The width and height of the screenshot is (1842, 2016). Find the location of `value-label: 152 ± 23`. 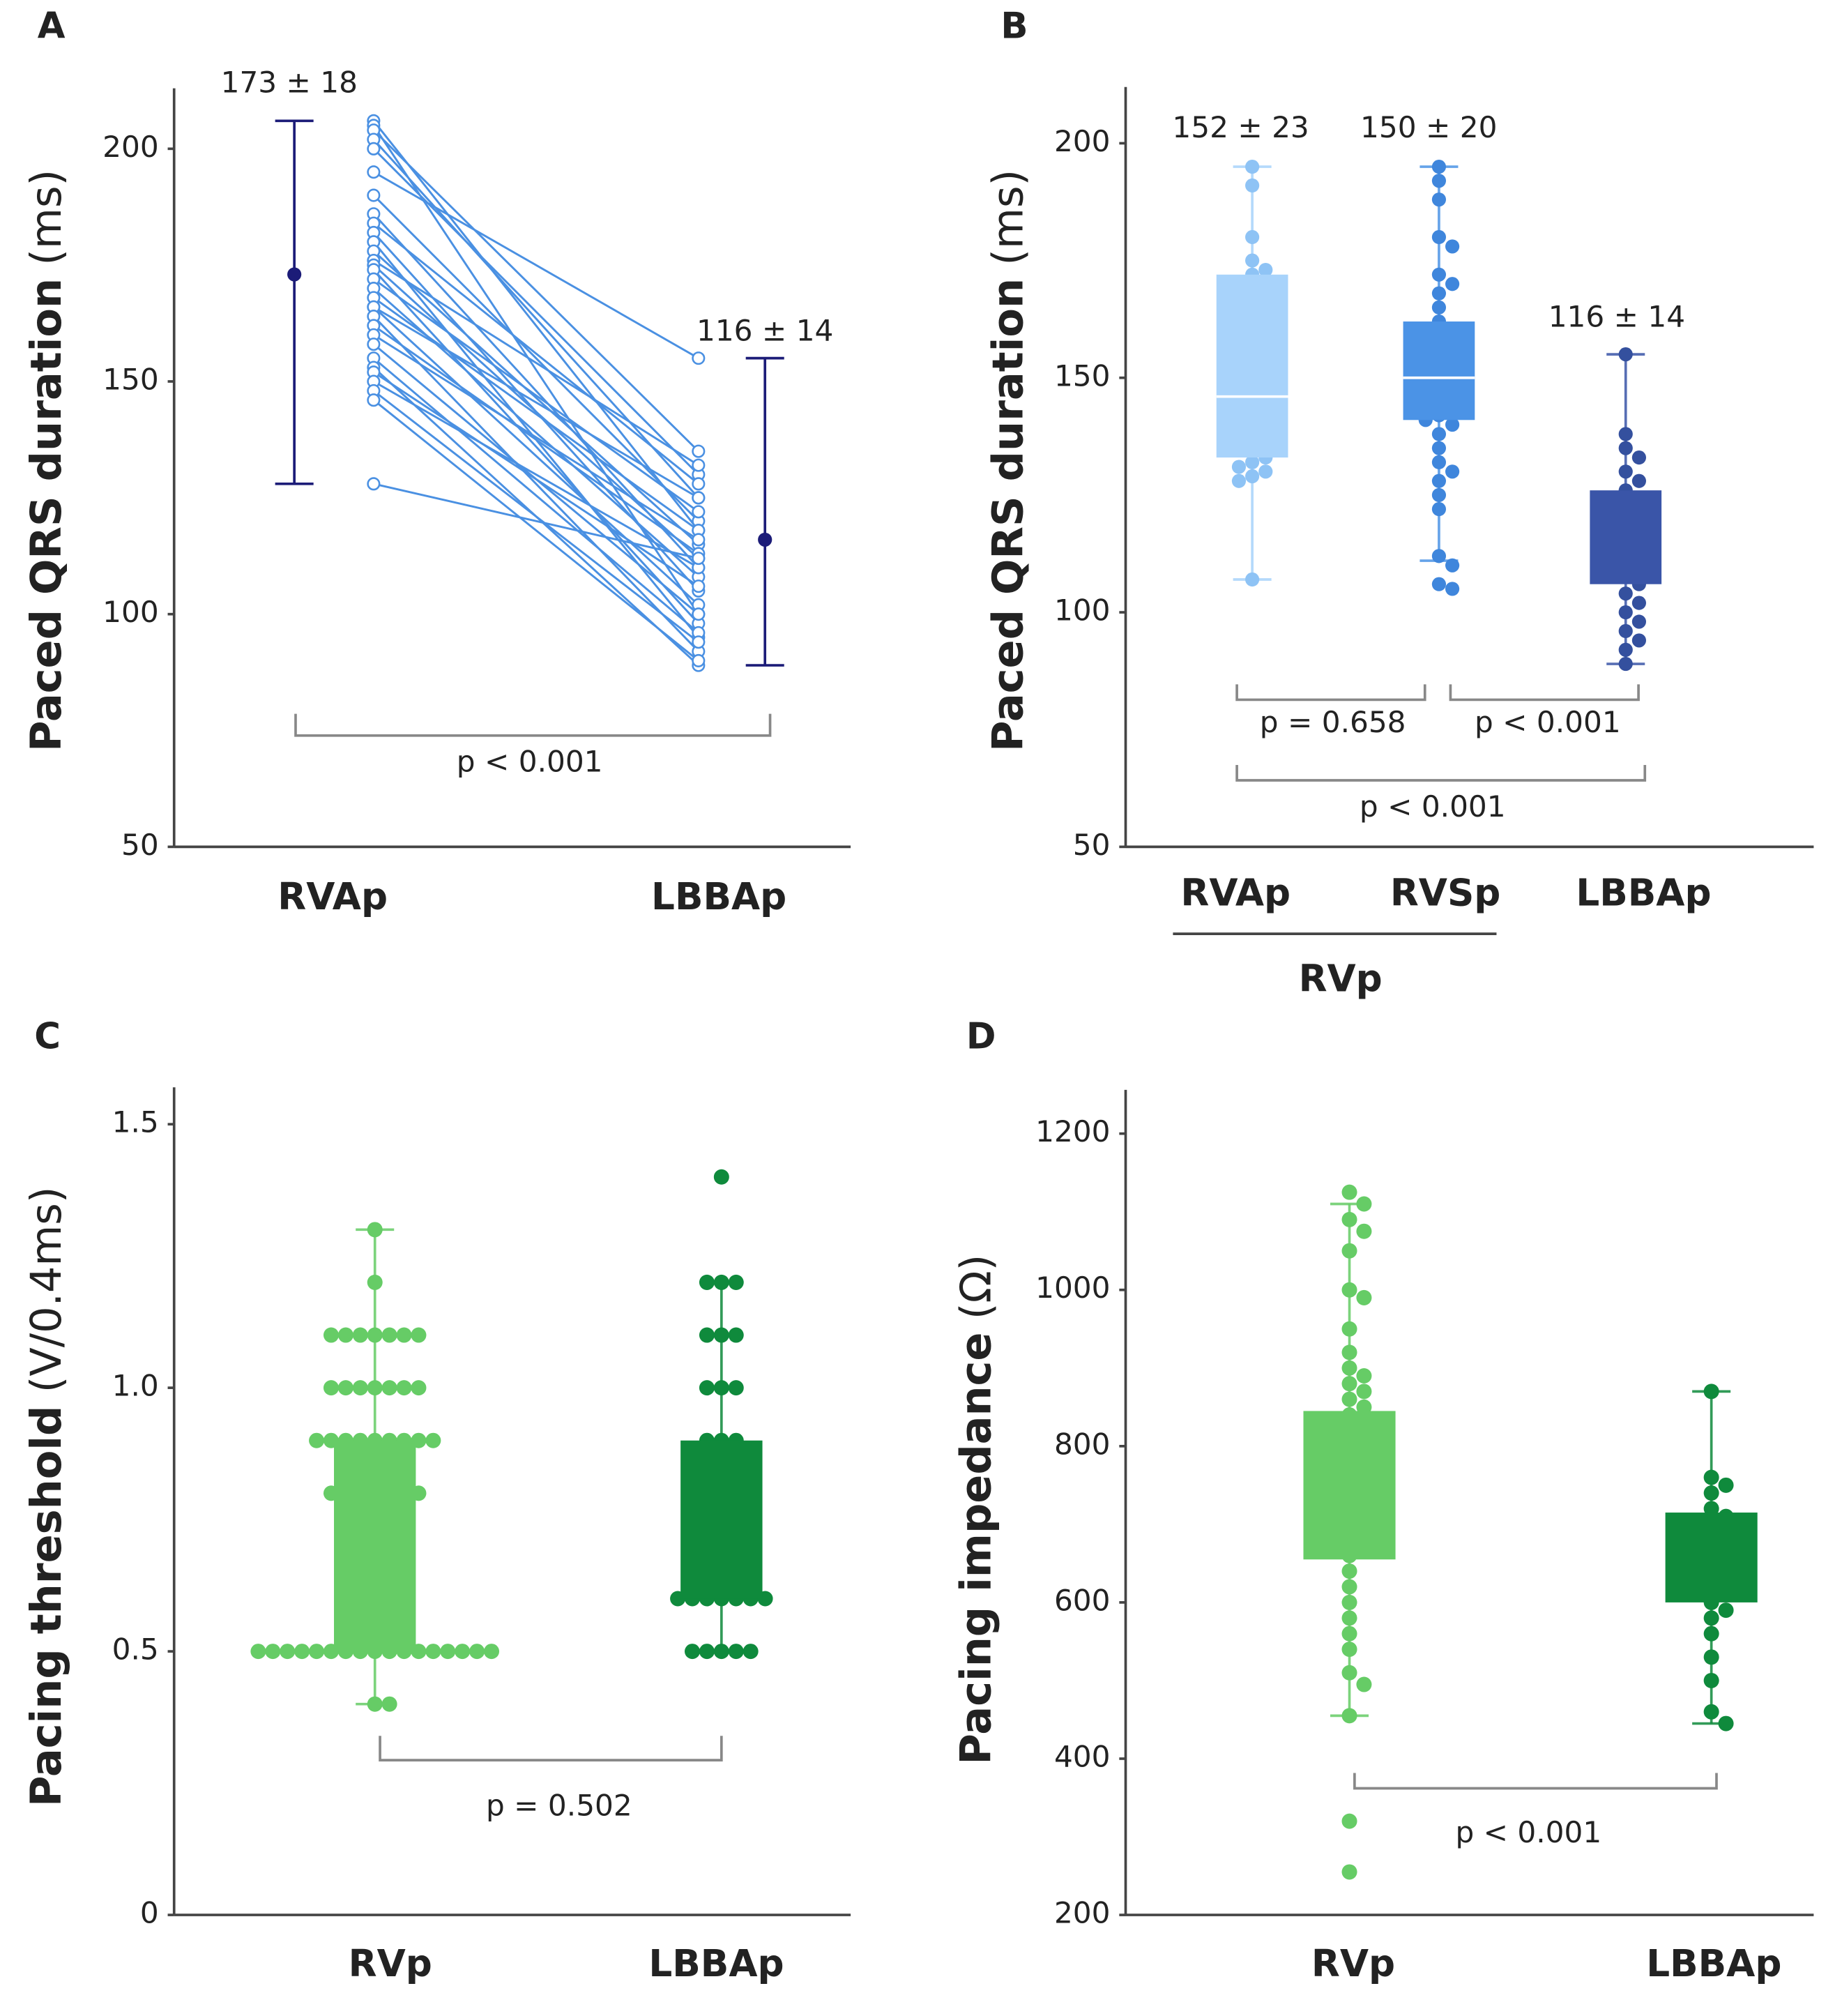

value-label: 152 ± 23 is located at coordinates (1240, 127).